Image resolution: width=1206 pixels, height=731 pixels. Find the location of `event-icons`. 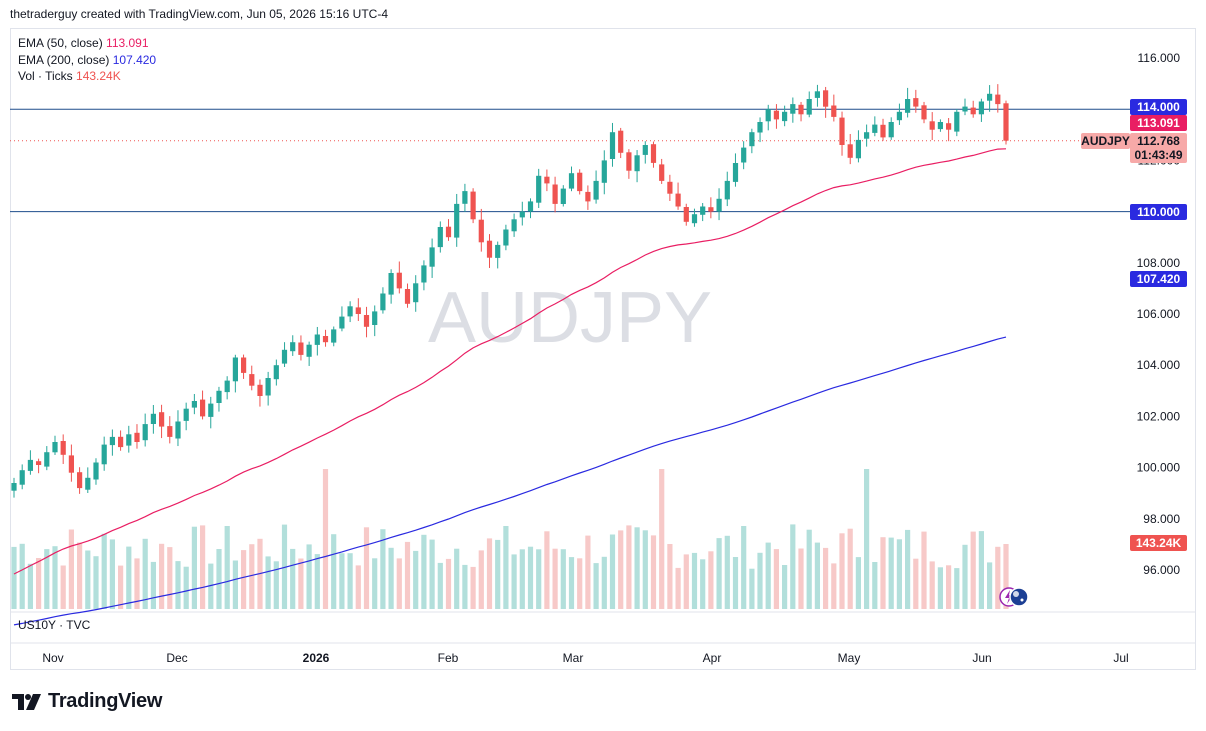

event-icons is located at coordinates (1014, 597).